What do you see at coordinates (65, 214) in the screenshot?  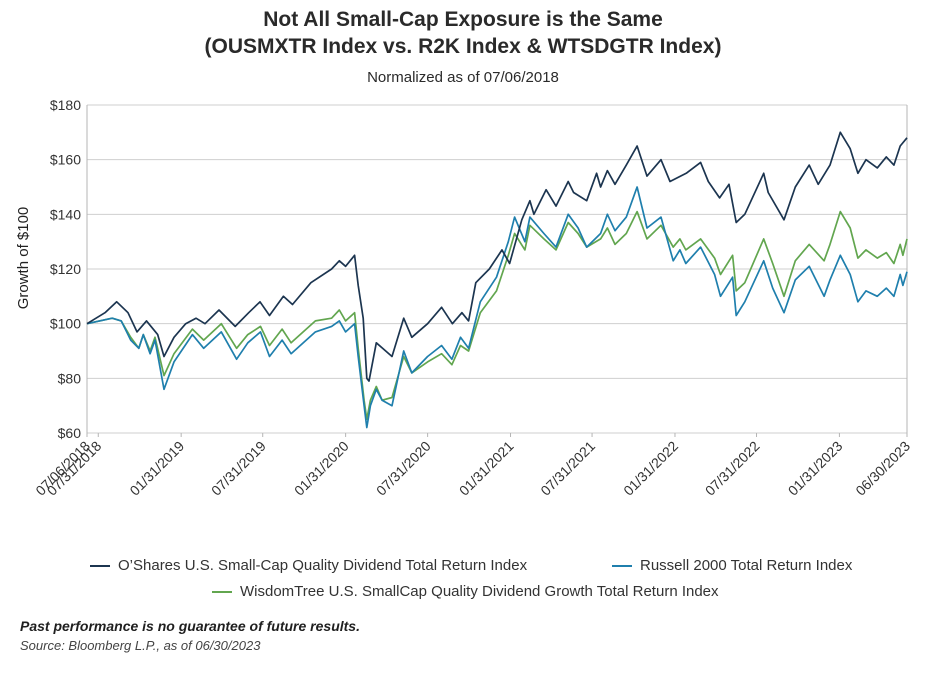 I see `y-tick-label: $140` at bounding box center [65, 214].